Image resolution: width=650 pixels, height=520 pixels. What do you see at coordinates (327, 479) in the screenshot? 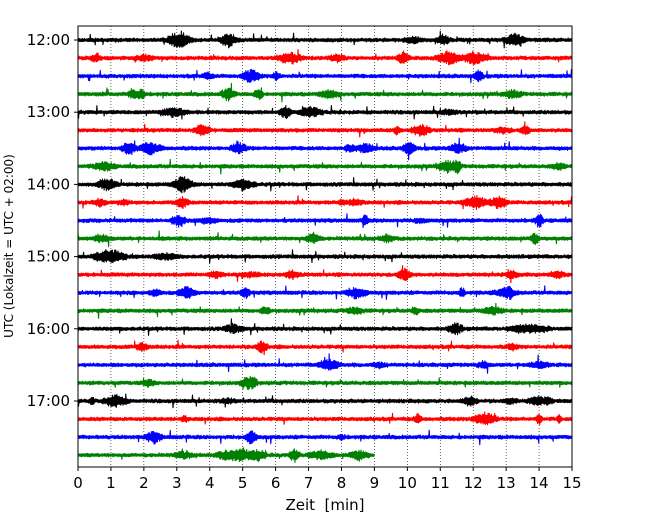
I see `x-axis: 0 1 2 3 4 5 6 7 8 9 10 11 12 13 14 15` at bounding box center [327, 479].